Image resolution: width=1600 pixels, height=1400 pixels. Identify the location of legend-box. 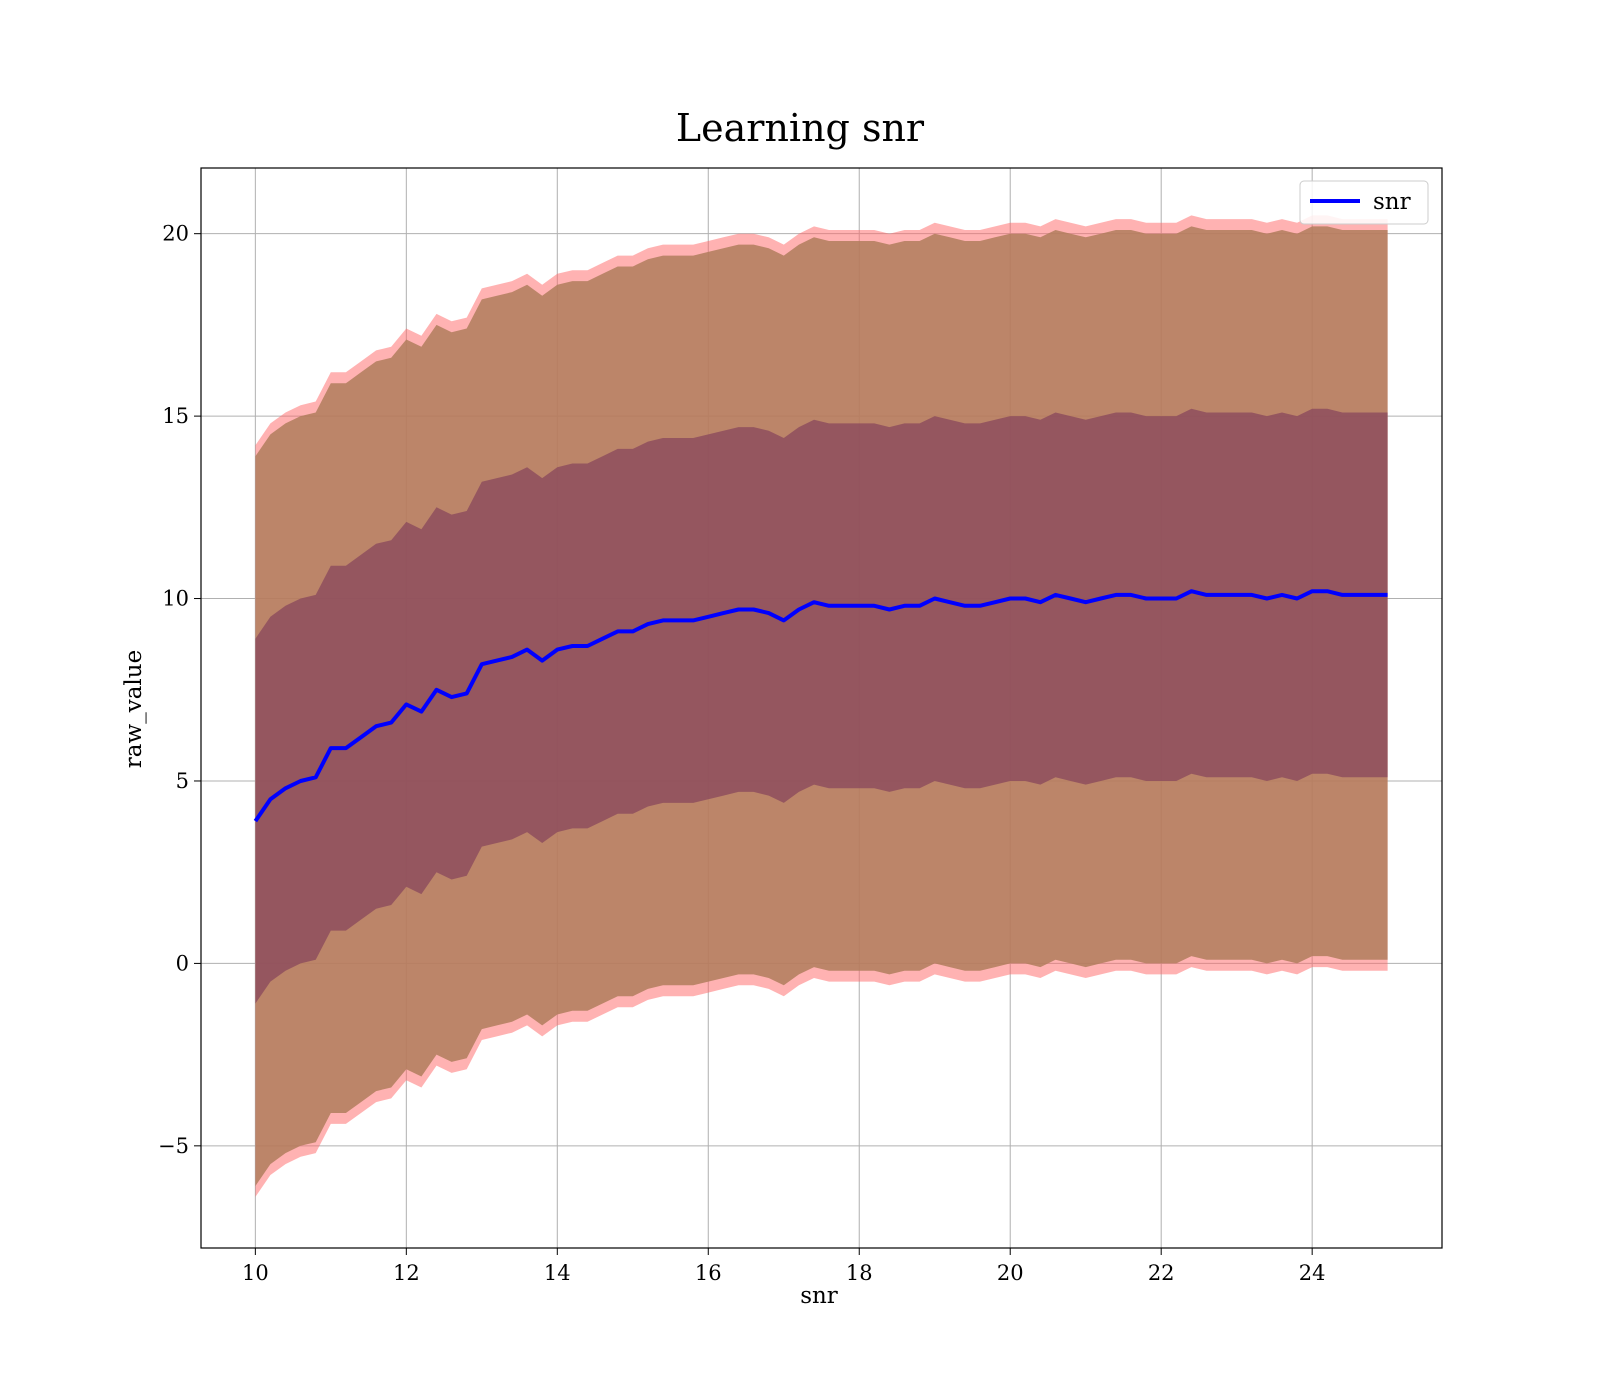
(1364, 202).